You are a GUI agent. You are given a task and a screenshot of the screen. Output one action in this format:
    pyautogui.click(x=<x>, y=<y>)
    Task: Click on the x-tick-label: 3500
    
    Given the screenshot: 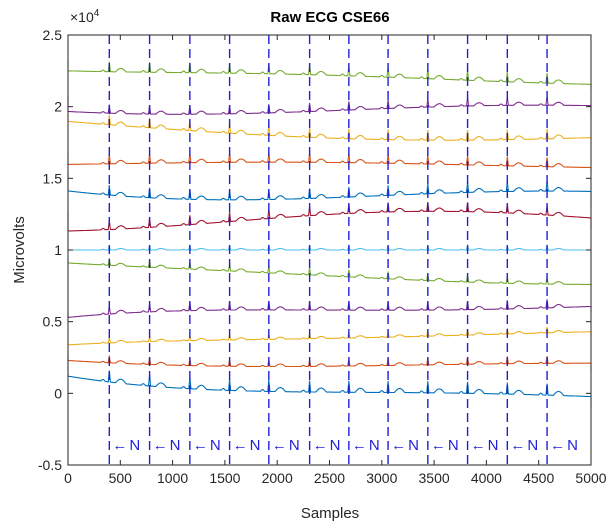 What is the action you would take?
    pyautogui.click(x=434, y=478)
    